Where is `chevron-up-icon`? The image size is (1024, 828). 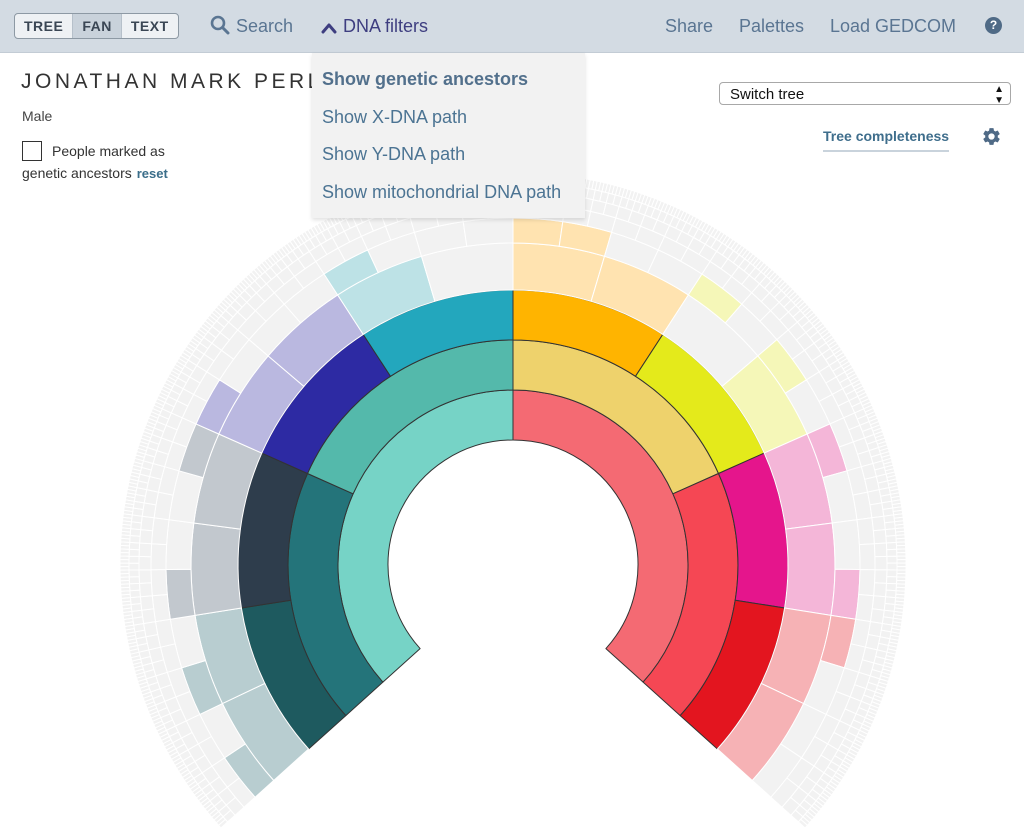
chevron-up-icon is located at coordinates (329, 28).